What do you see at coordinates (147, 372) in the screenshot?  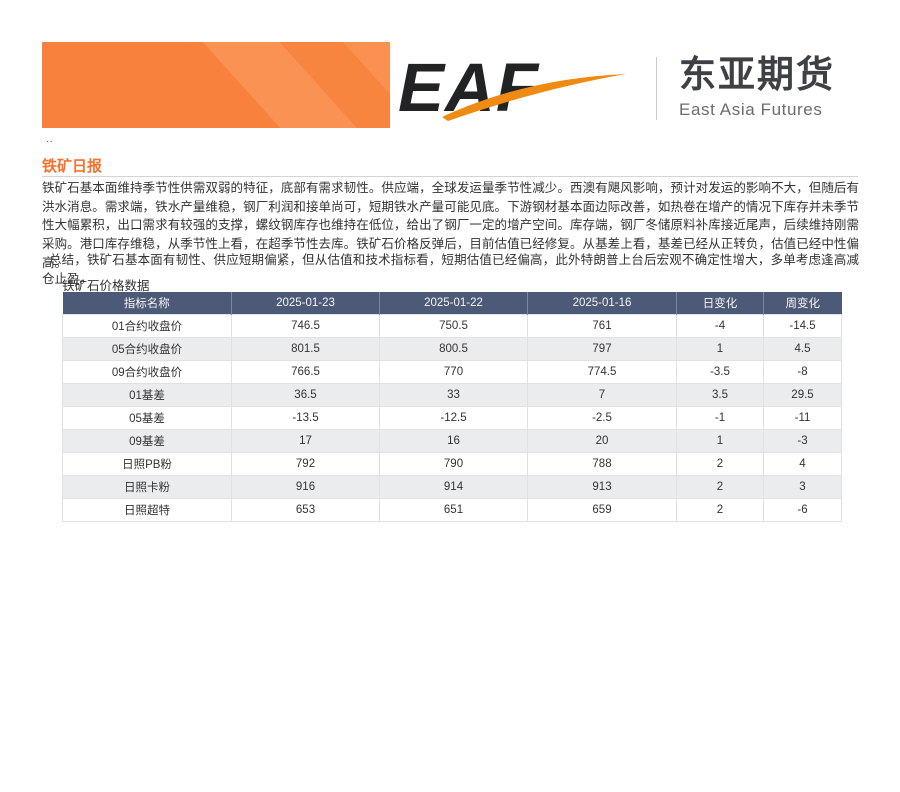 I see `indicator-name-cell: 09合约收盘价` at bounding box center [147, 372].